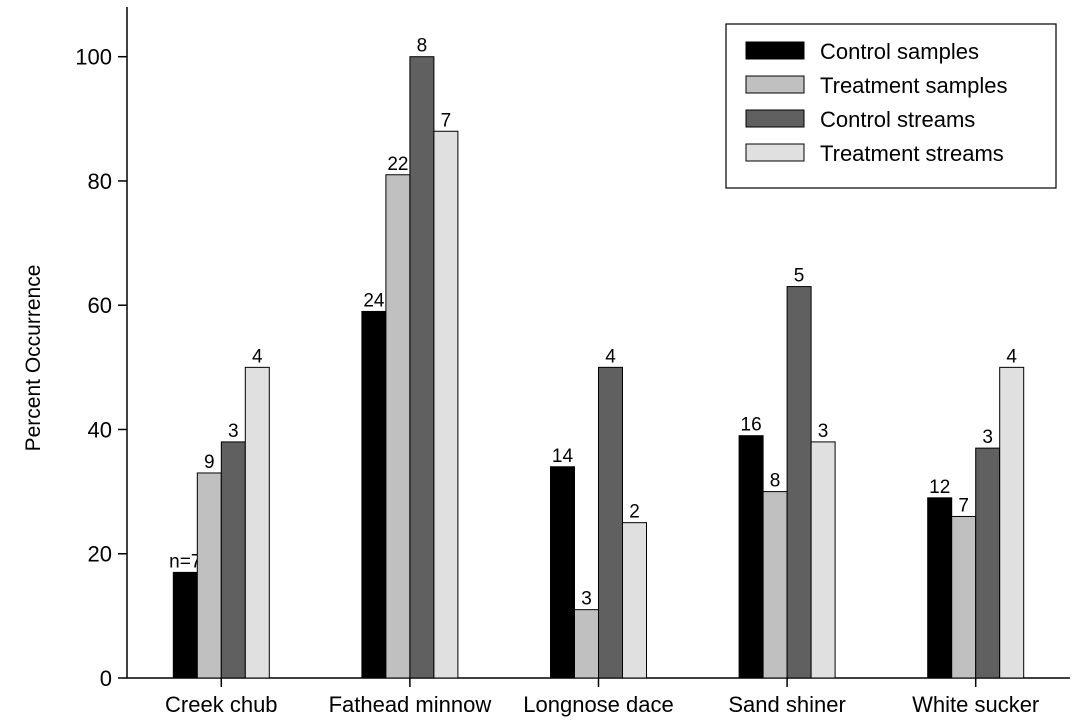 Image resolution: width=1081 pixels, height=721 pixels. What do you see at coordinates (799, 276) in the screenshot?
I see `bar-label-control-streams-sand-shiner: 5` at bounding box center [799, 276].